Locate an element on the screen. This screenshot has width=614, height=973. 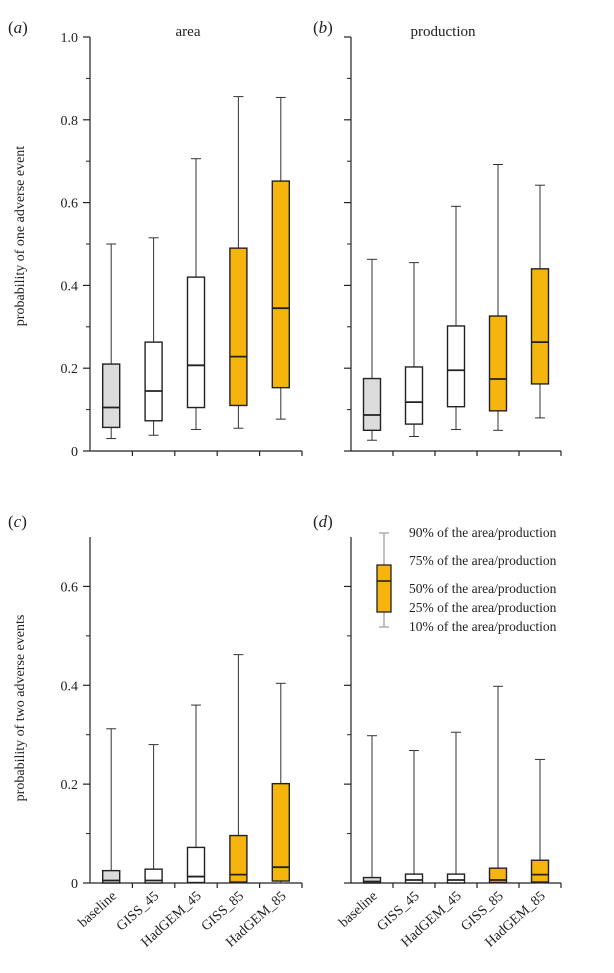
panel-a-tag: (a) is located at coordinates (18, 27).